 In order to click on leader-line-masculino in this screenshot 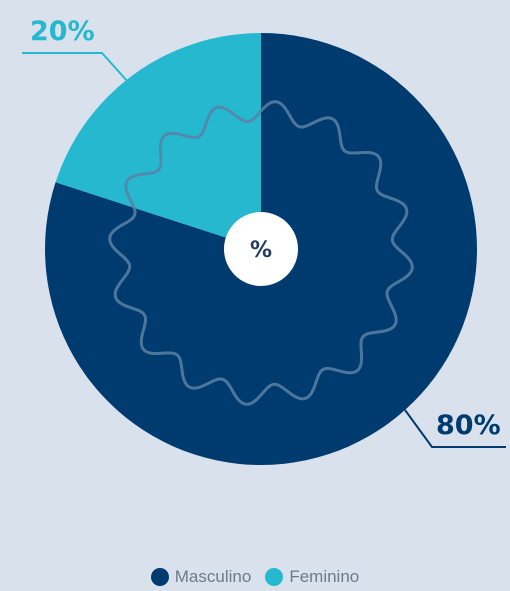, I will do `click(455, 428)`.